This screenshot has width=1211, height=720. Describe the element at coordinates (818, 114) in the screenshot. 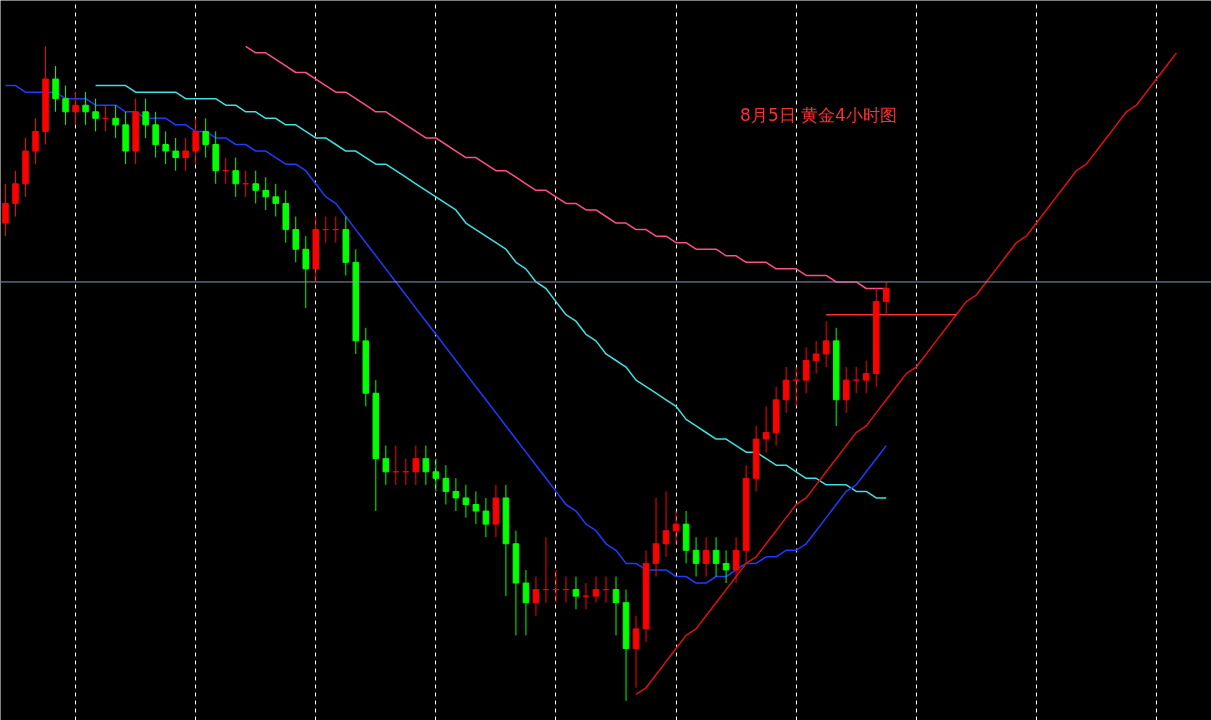

I see `text: 8月5日 黄金4小时图` at that location.